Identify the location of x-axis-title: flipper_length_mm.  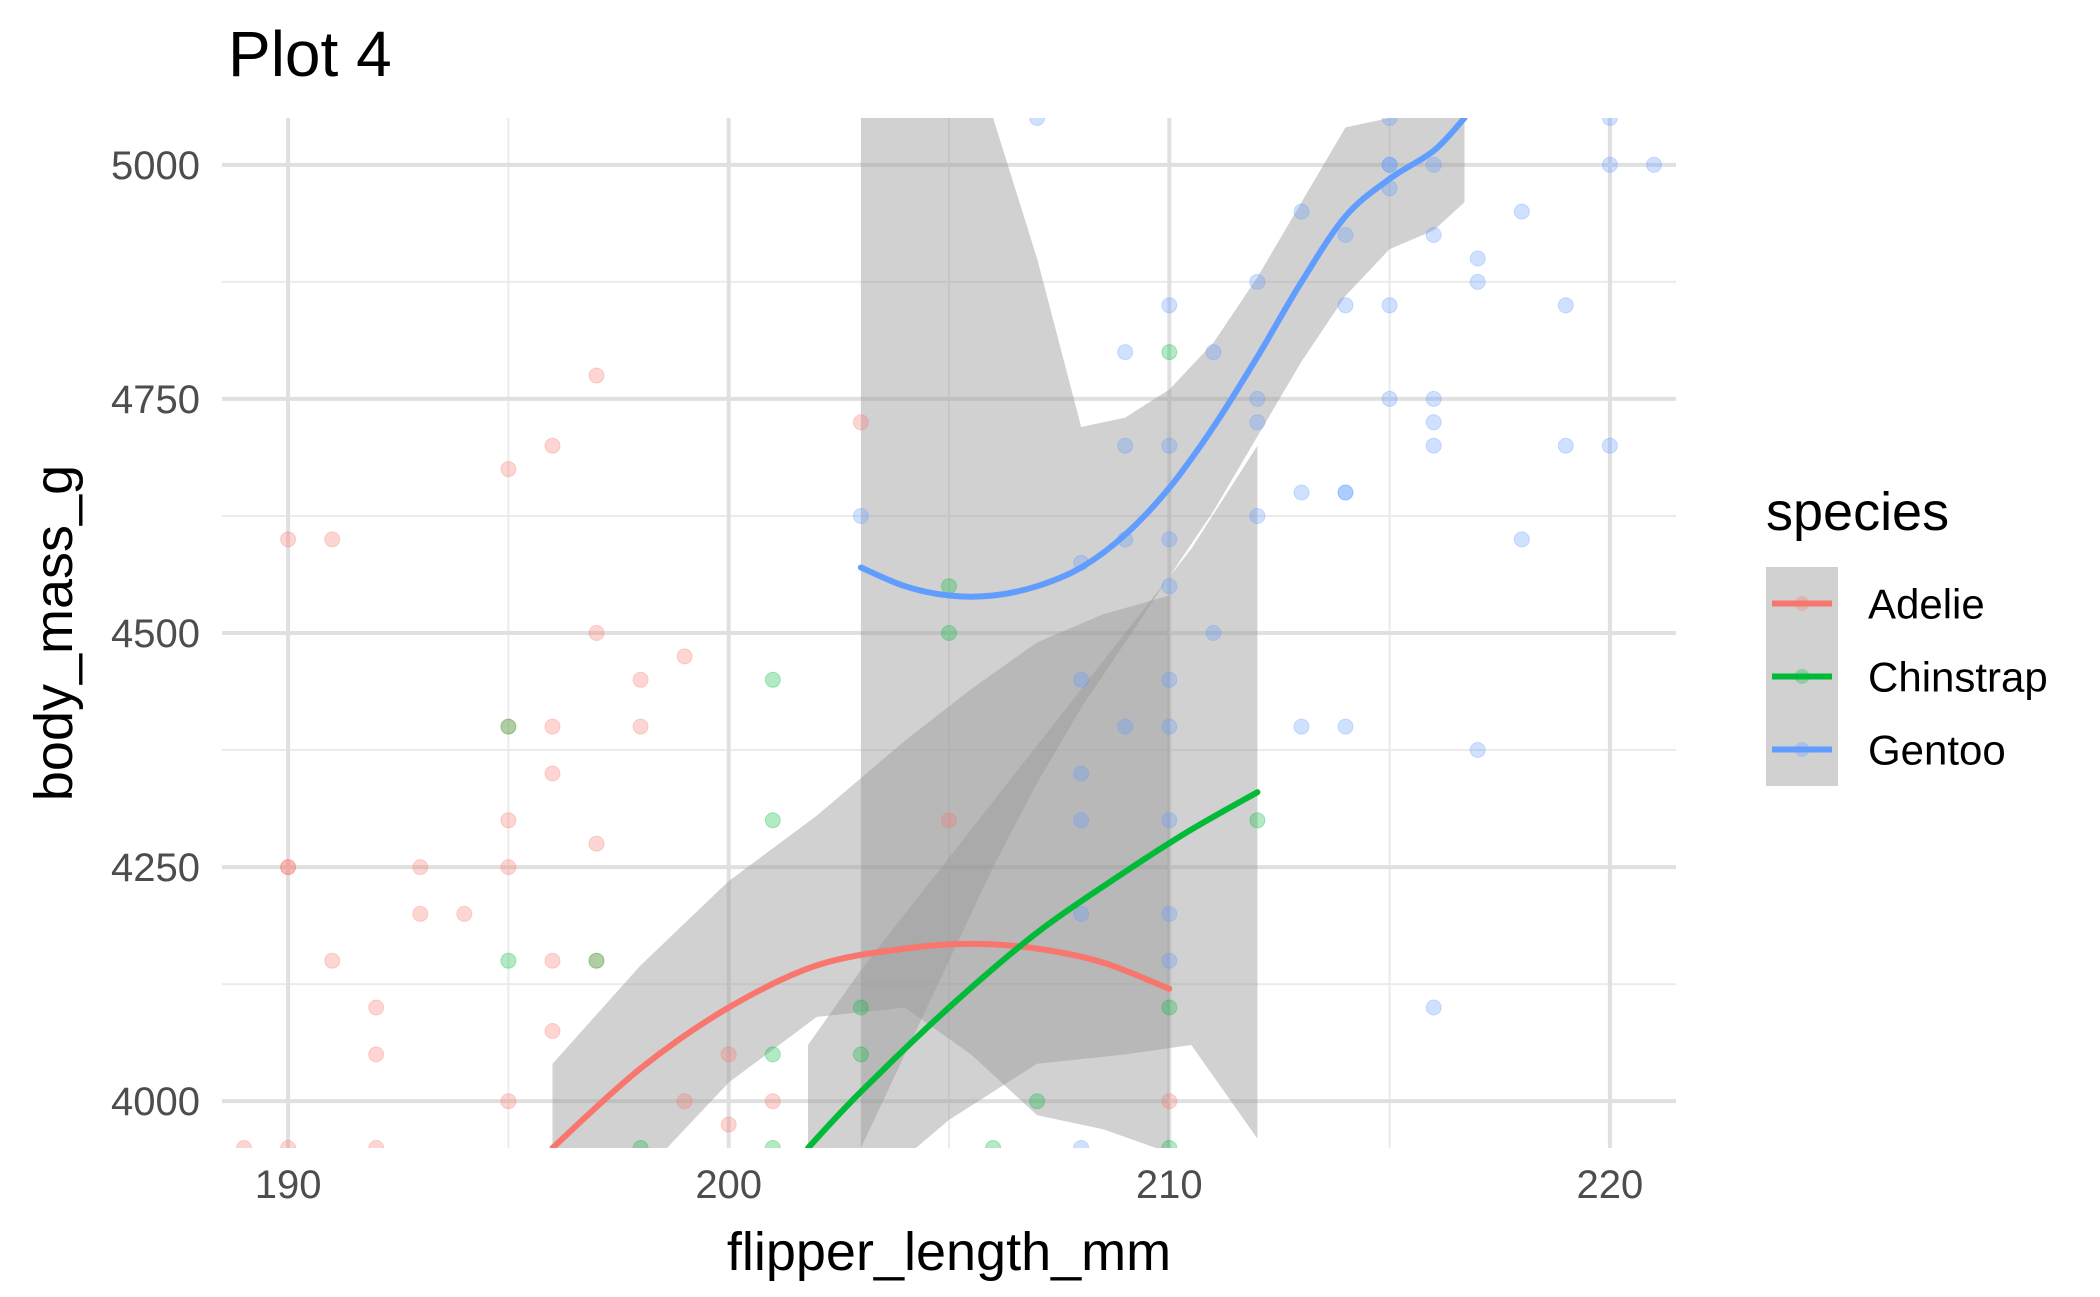
(949, 1252).